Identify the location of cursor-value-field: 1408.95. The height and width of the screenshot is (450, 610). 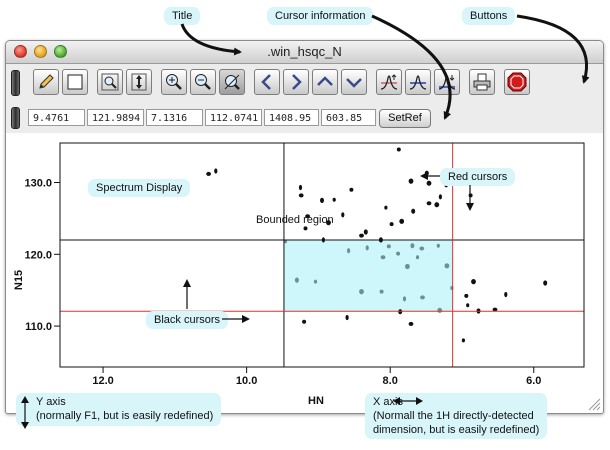
(291, 117).